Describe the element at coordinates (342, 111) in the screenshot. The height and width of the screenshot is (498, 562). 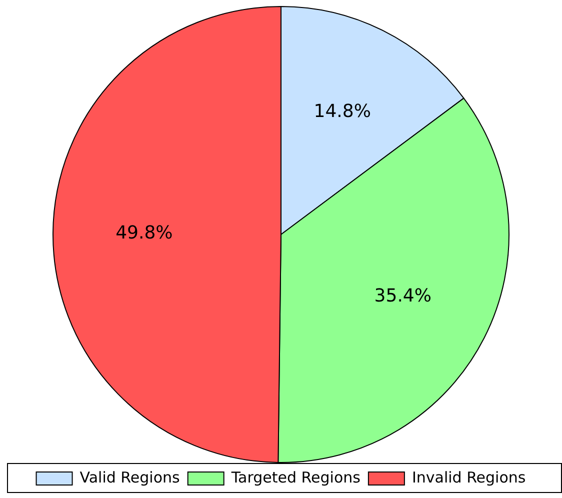
I see `data-label: 14.8%` at that location.